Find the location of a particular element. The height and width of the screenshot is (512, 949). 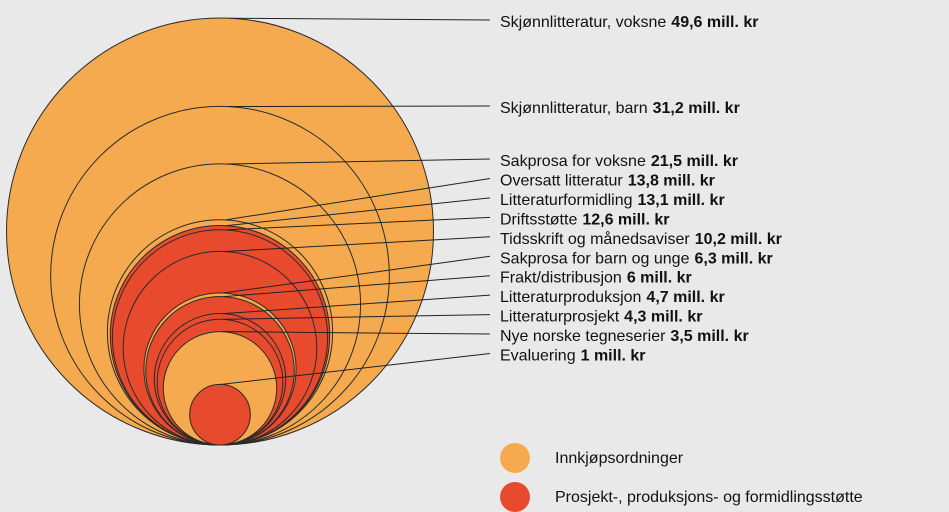

data-label: Frakt/distribusjon 6 mill. kr is located at coordinates (596, 278).